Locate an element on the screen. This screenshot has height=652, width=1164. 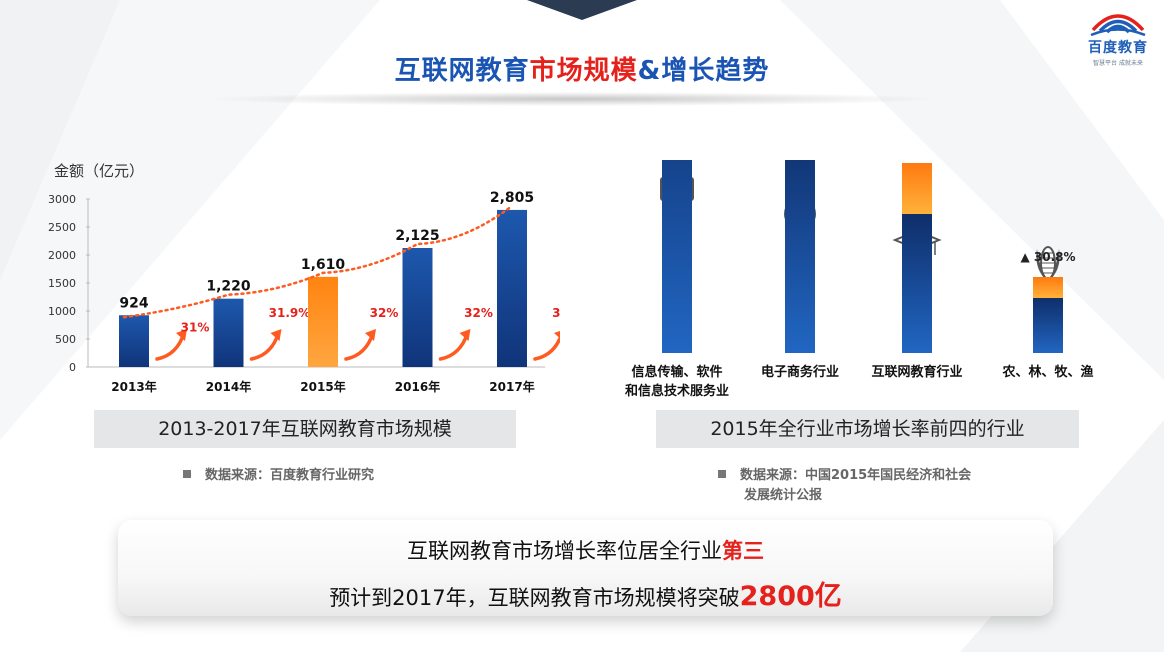
x-tick-label: 2015年 is located at coordinates (322, 386).